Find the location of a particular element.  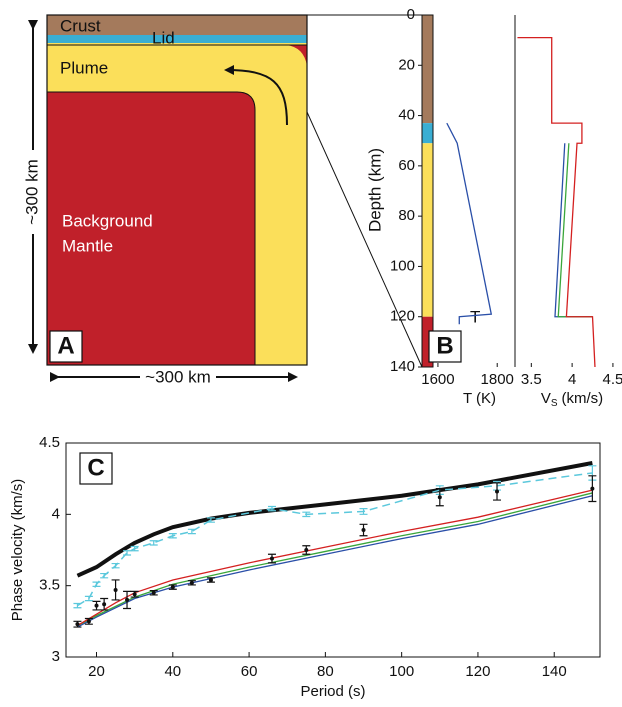

y-tick-label: 0 is located at coordinates (411, 14).